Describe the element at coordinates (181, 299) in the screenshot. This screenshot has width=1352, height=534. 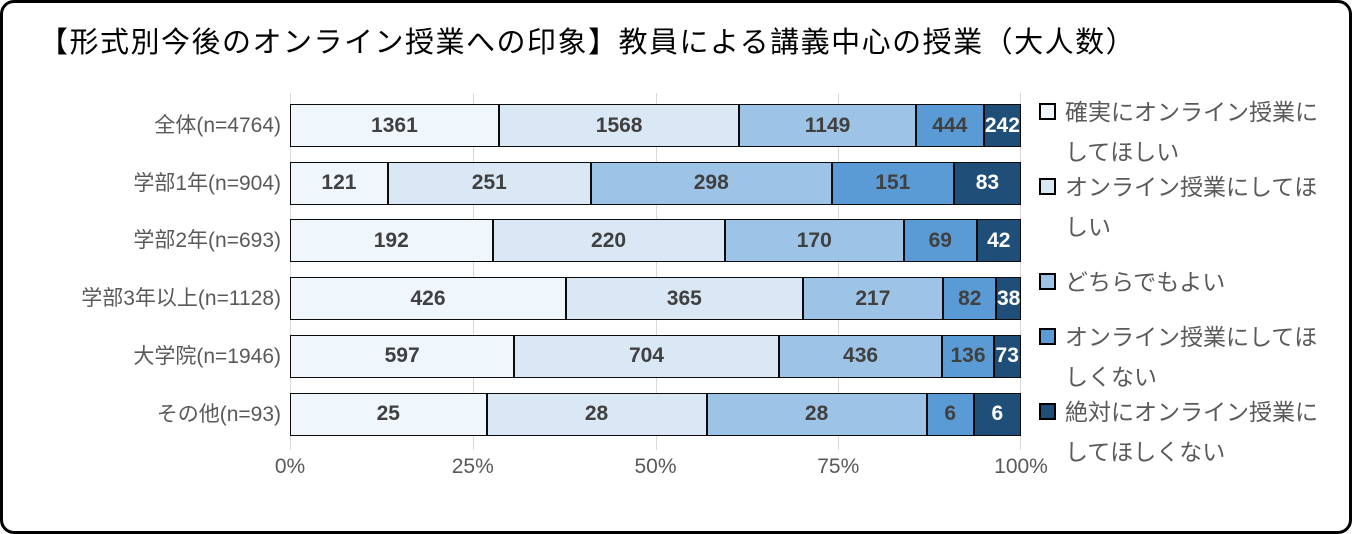
I see `category-label: 学部3年以上(n=1128)` at that location.